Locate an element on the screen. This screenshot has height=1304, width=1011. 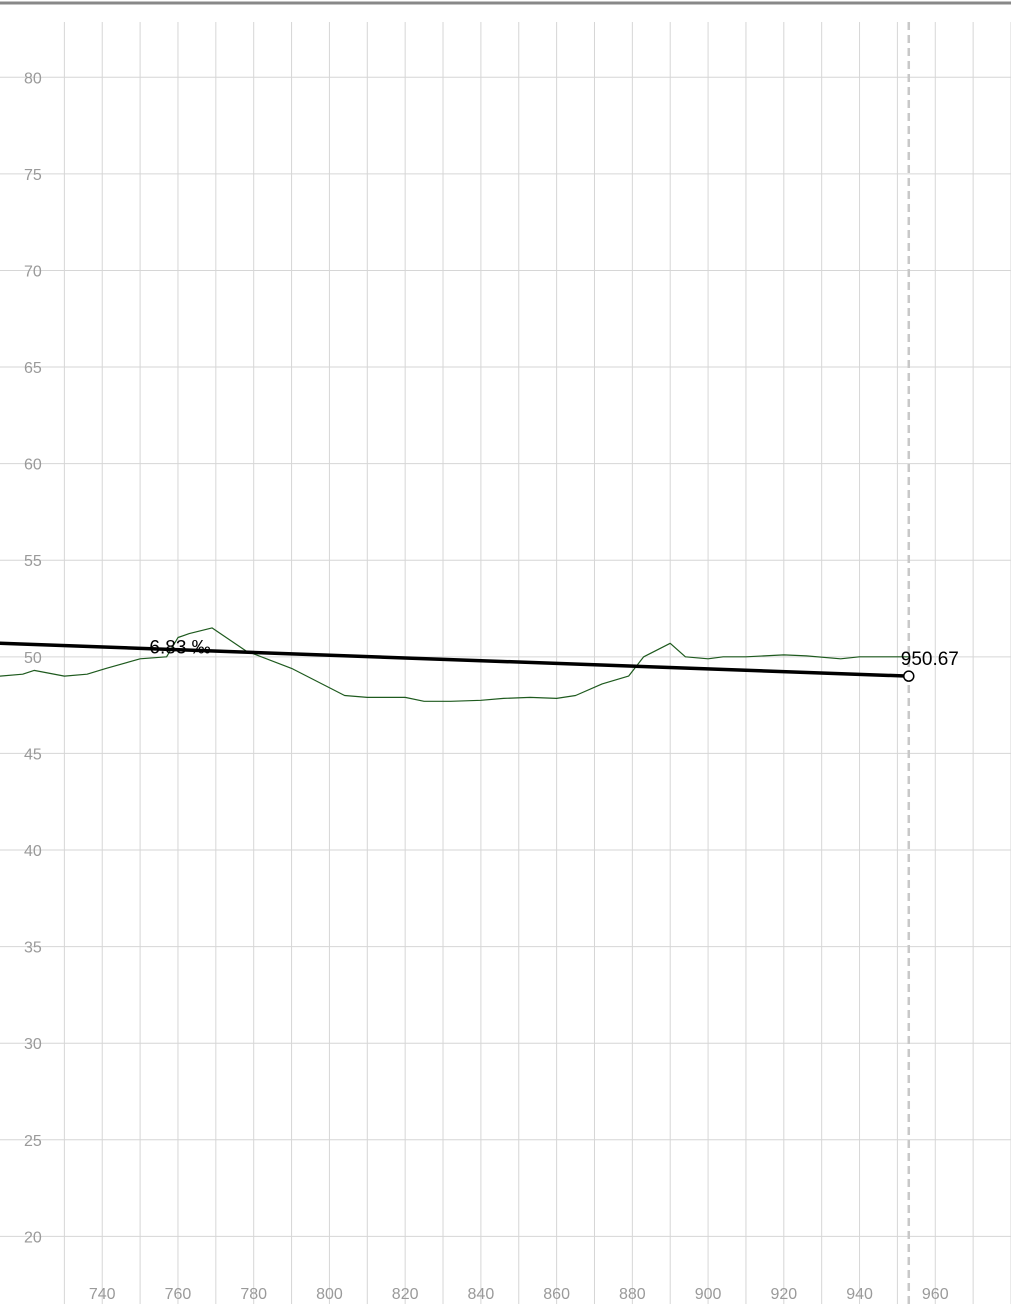
y-tick-label: 40 is located at coordinates (33, 851).